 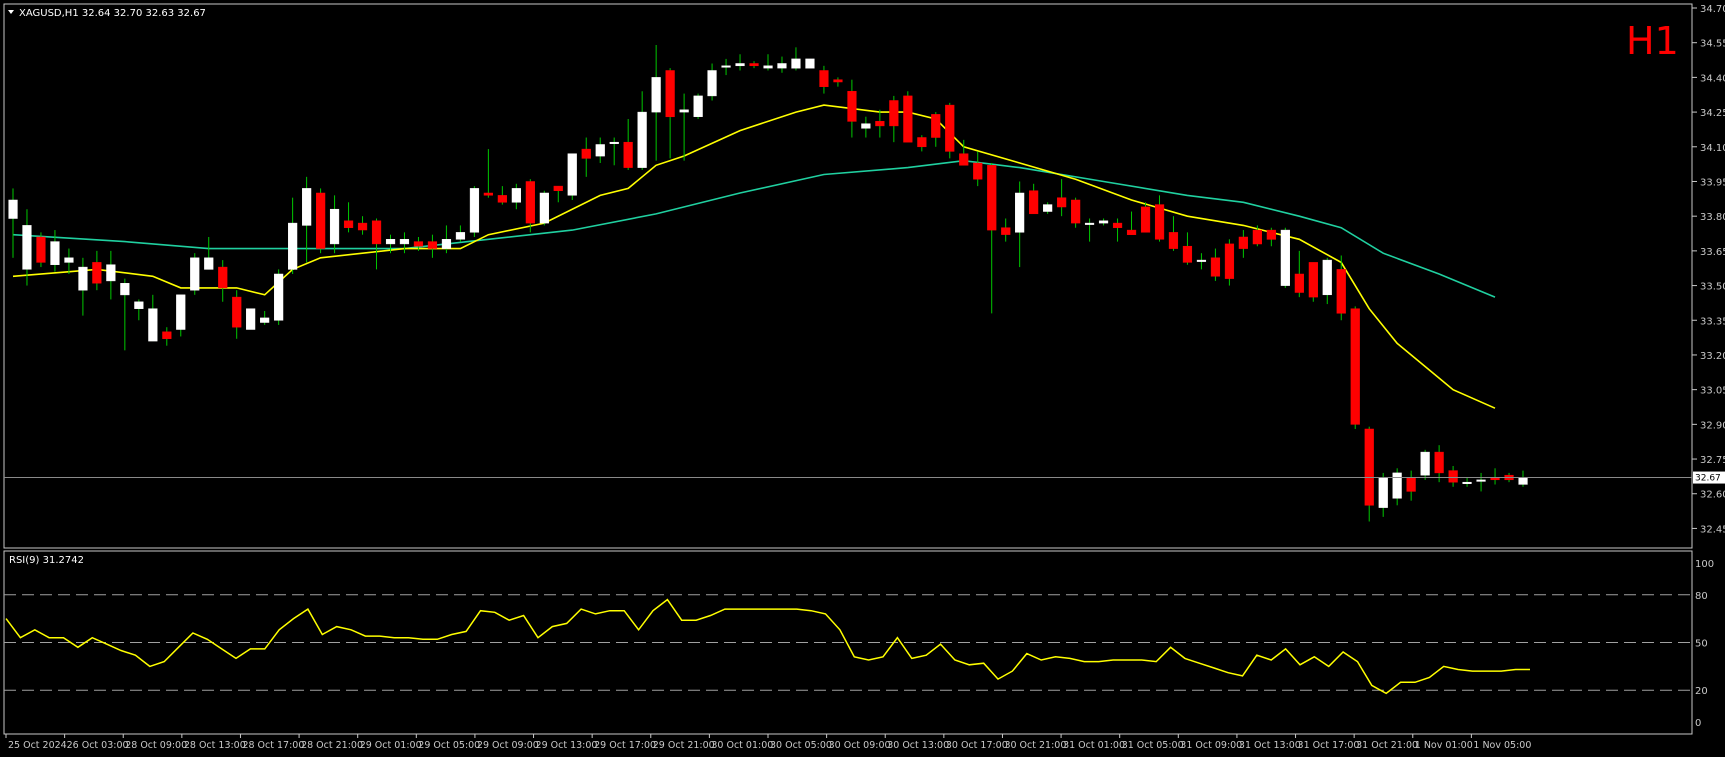 What do you see at coordinates (1712, 9) in the screenshot?
I see `price-tick-label: 34.70` at bounding box center [1712, 9].